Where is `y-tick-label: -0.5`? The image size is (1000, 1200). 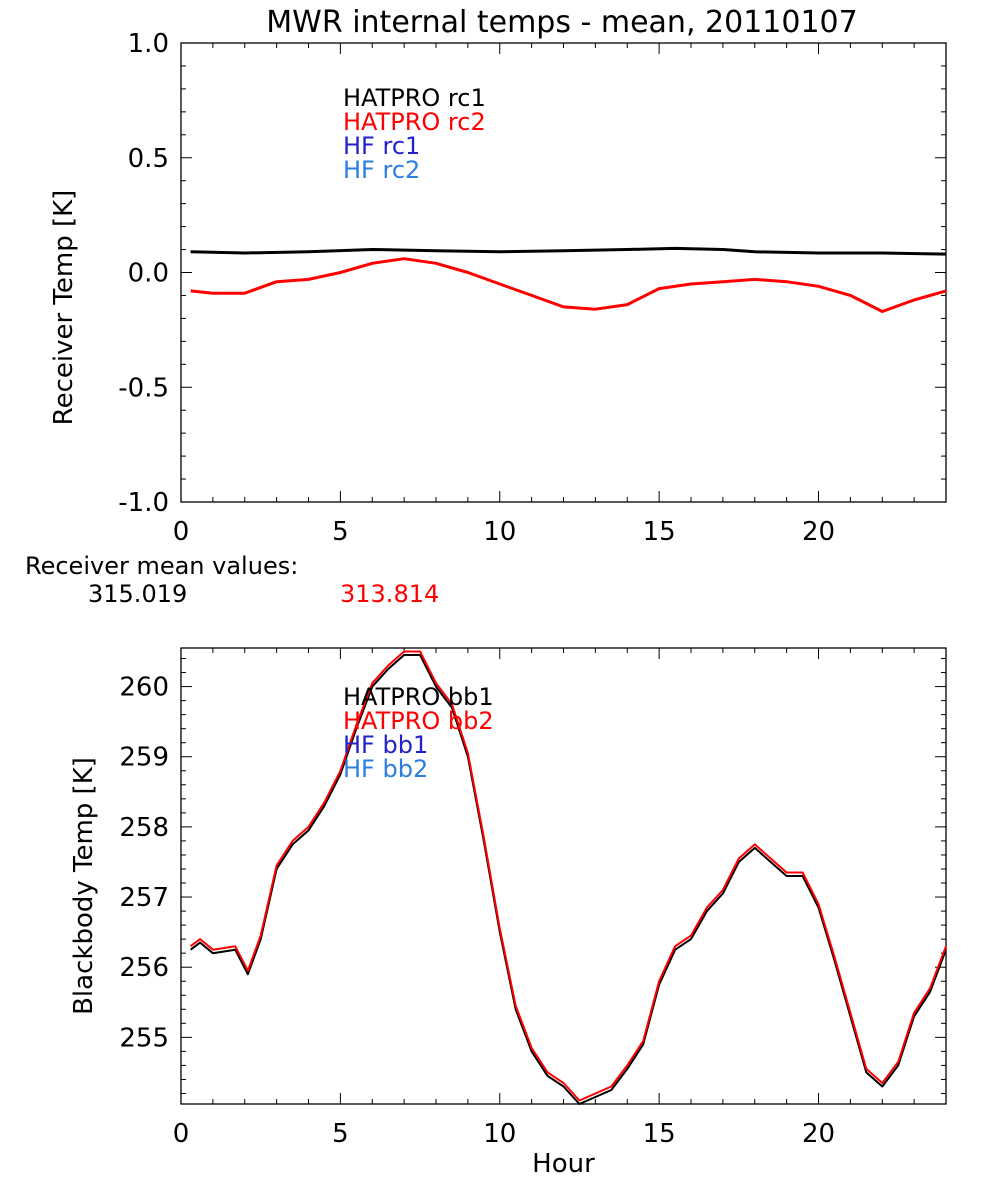
y-tick-label: -0.5 is located at coordinates (143, 388).